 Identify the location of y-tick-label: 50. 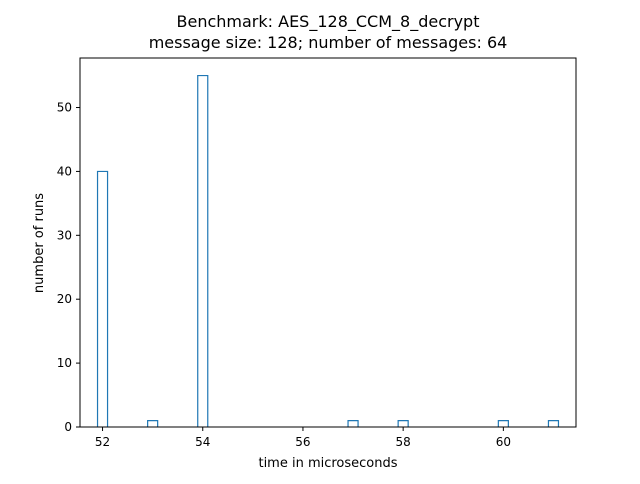
(64, 108).